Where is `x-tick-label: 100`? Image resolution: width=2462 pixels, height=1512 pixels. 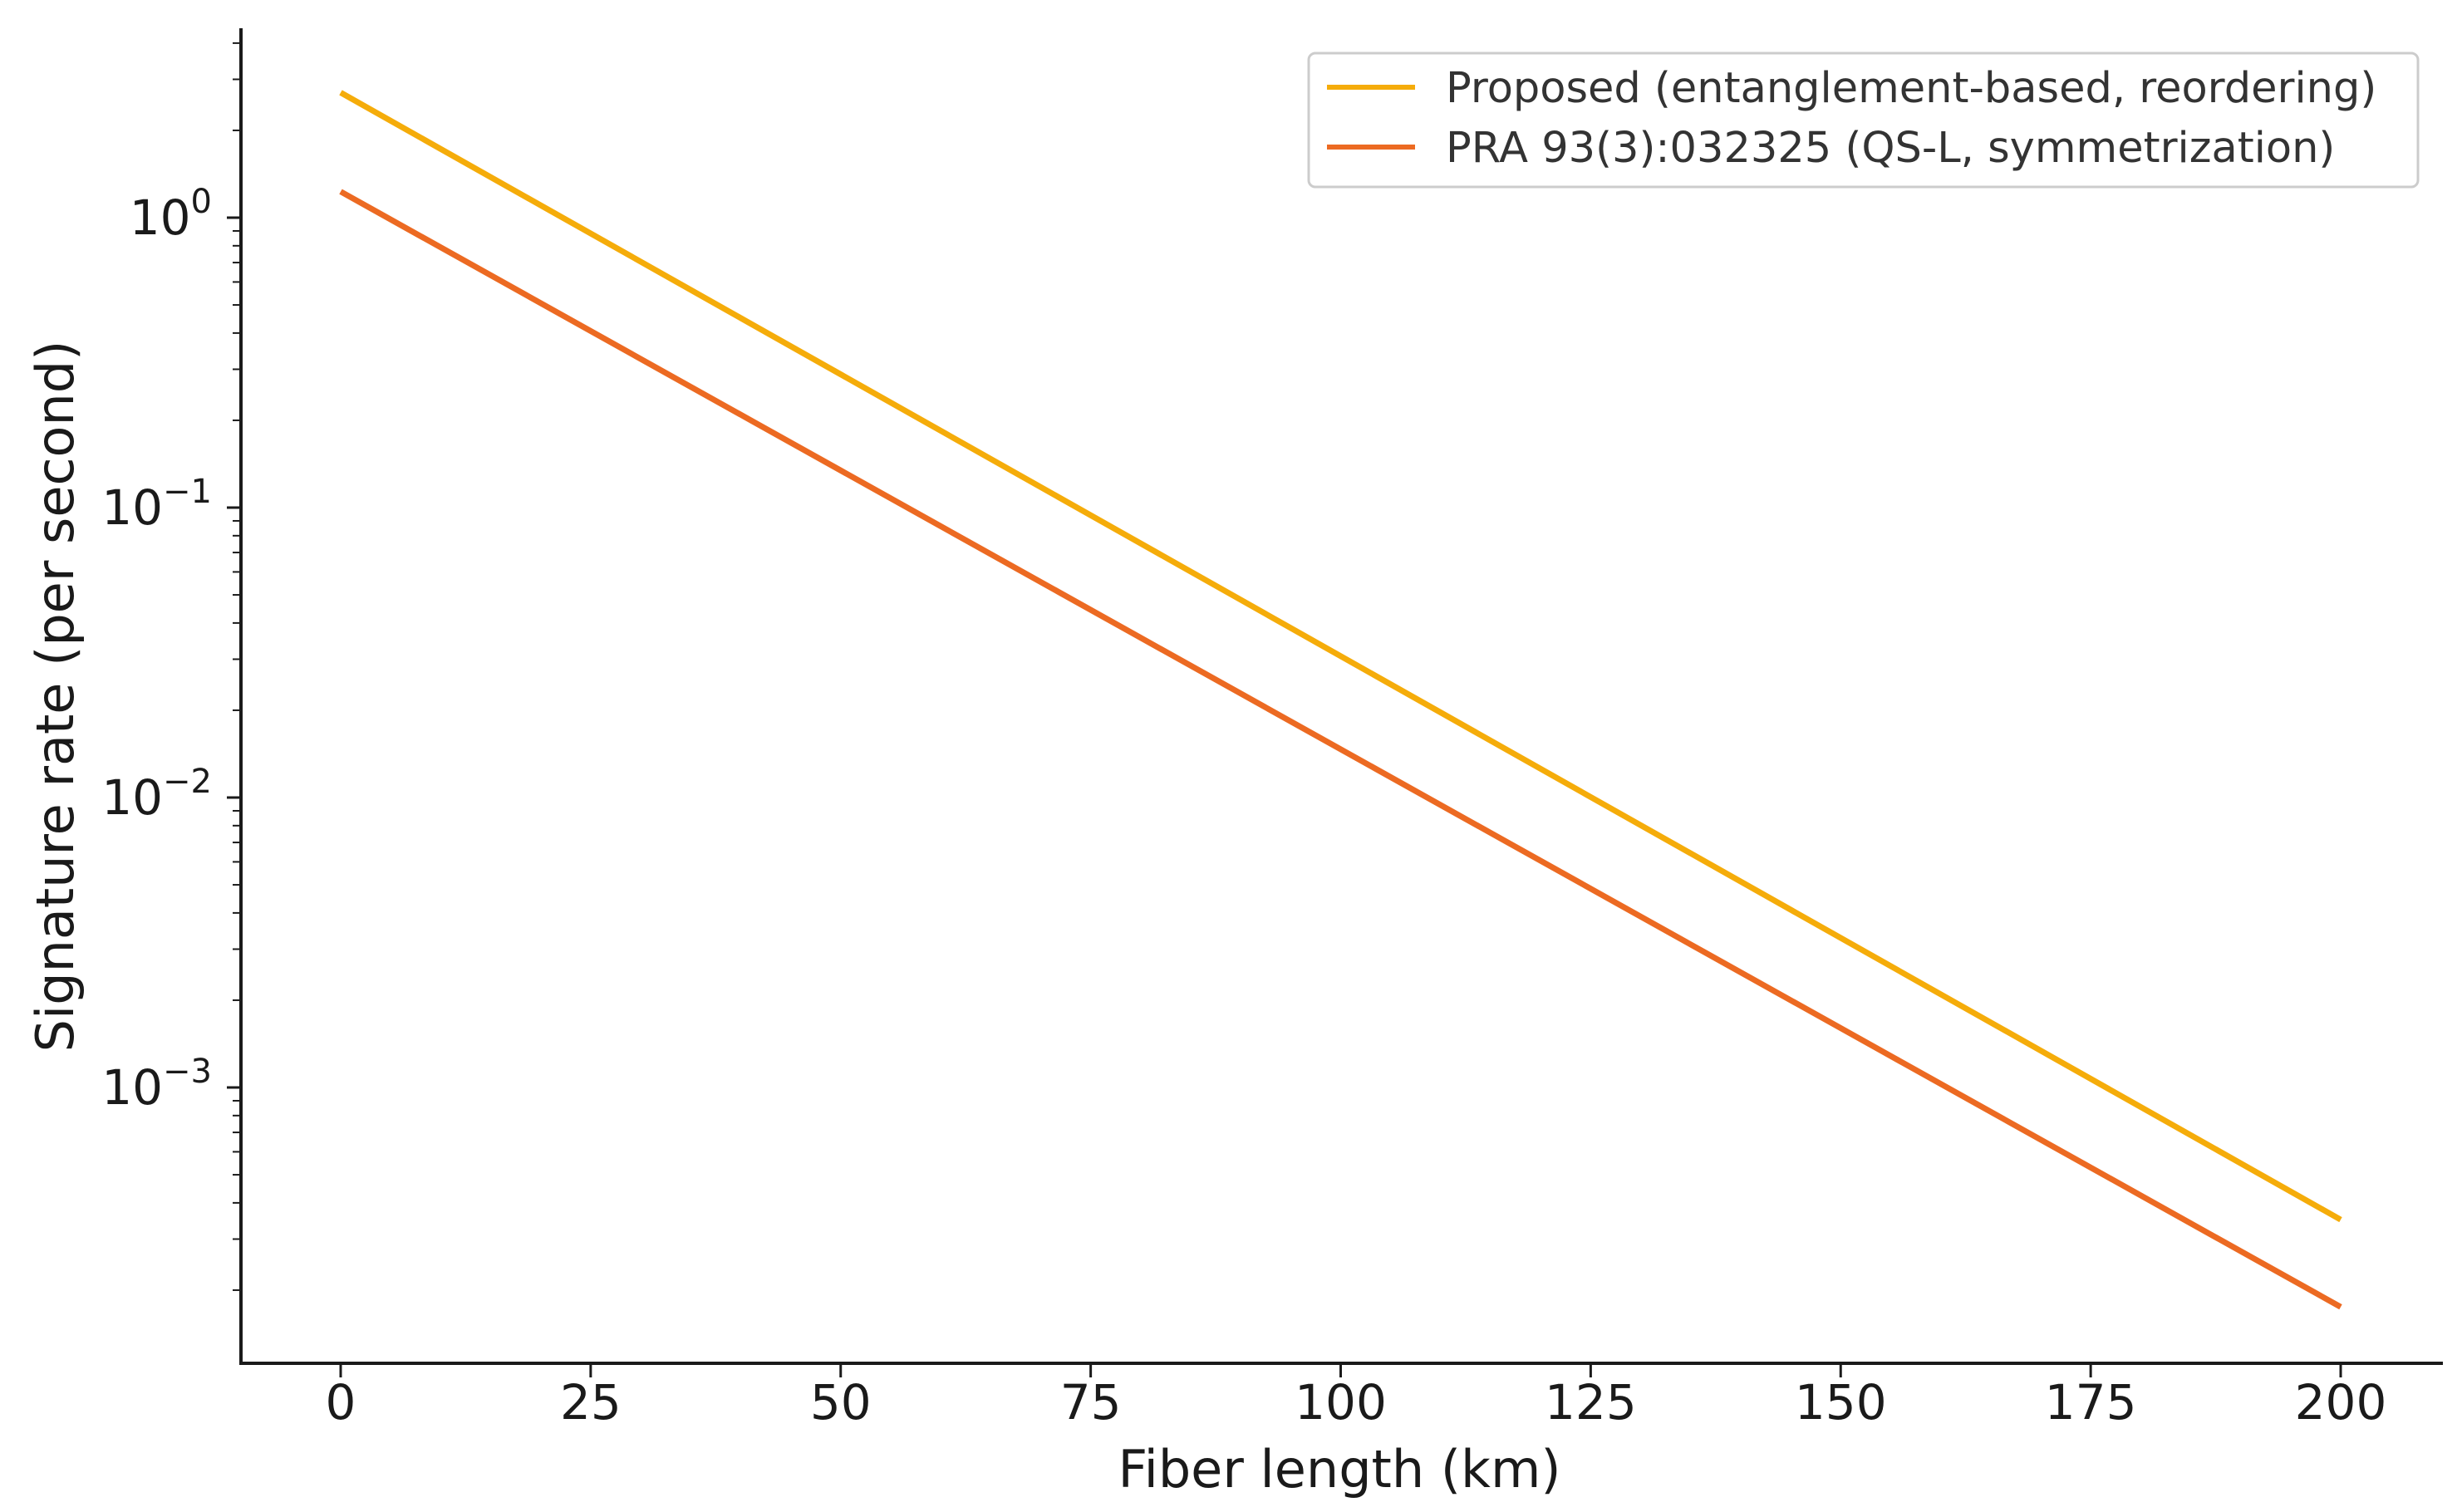
x-tick-label: 100 is located at coordinates (1341, 1403).